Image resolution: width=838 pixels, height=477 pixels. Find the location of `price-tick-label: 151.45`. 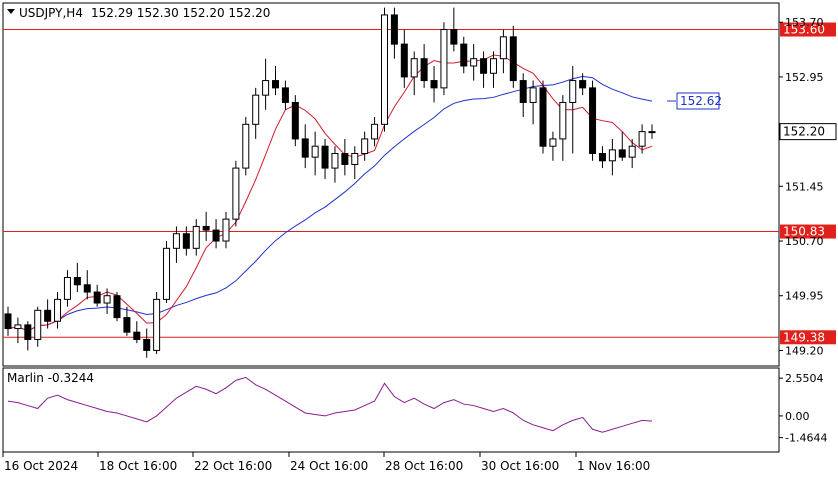

price-tick-label: 151.45 is located at coordinates (804, 186).